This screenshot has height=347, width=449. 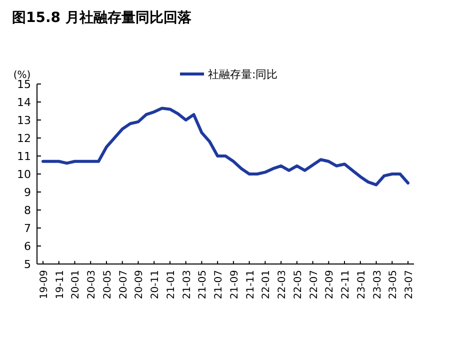 I want to click on y-tick-label: 5, so click(x=27, y=264).